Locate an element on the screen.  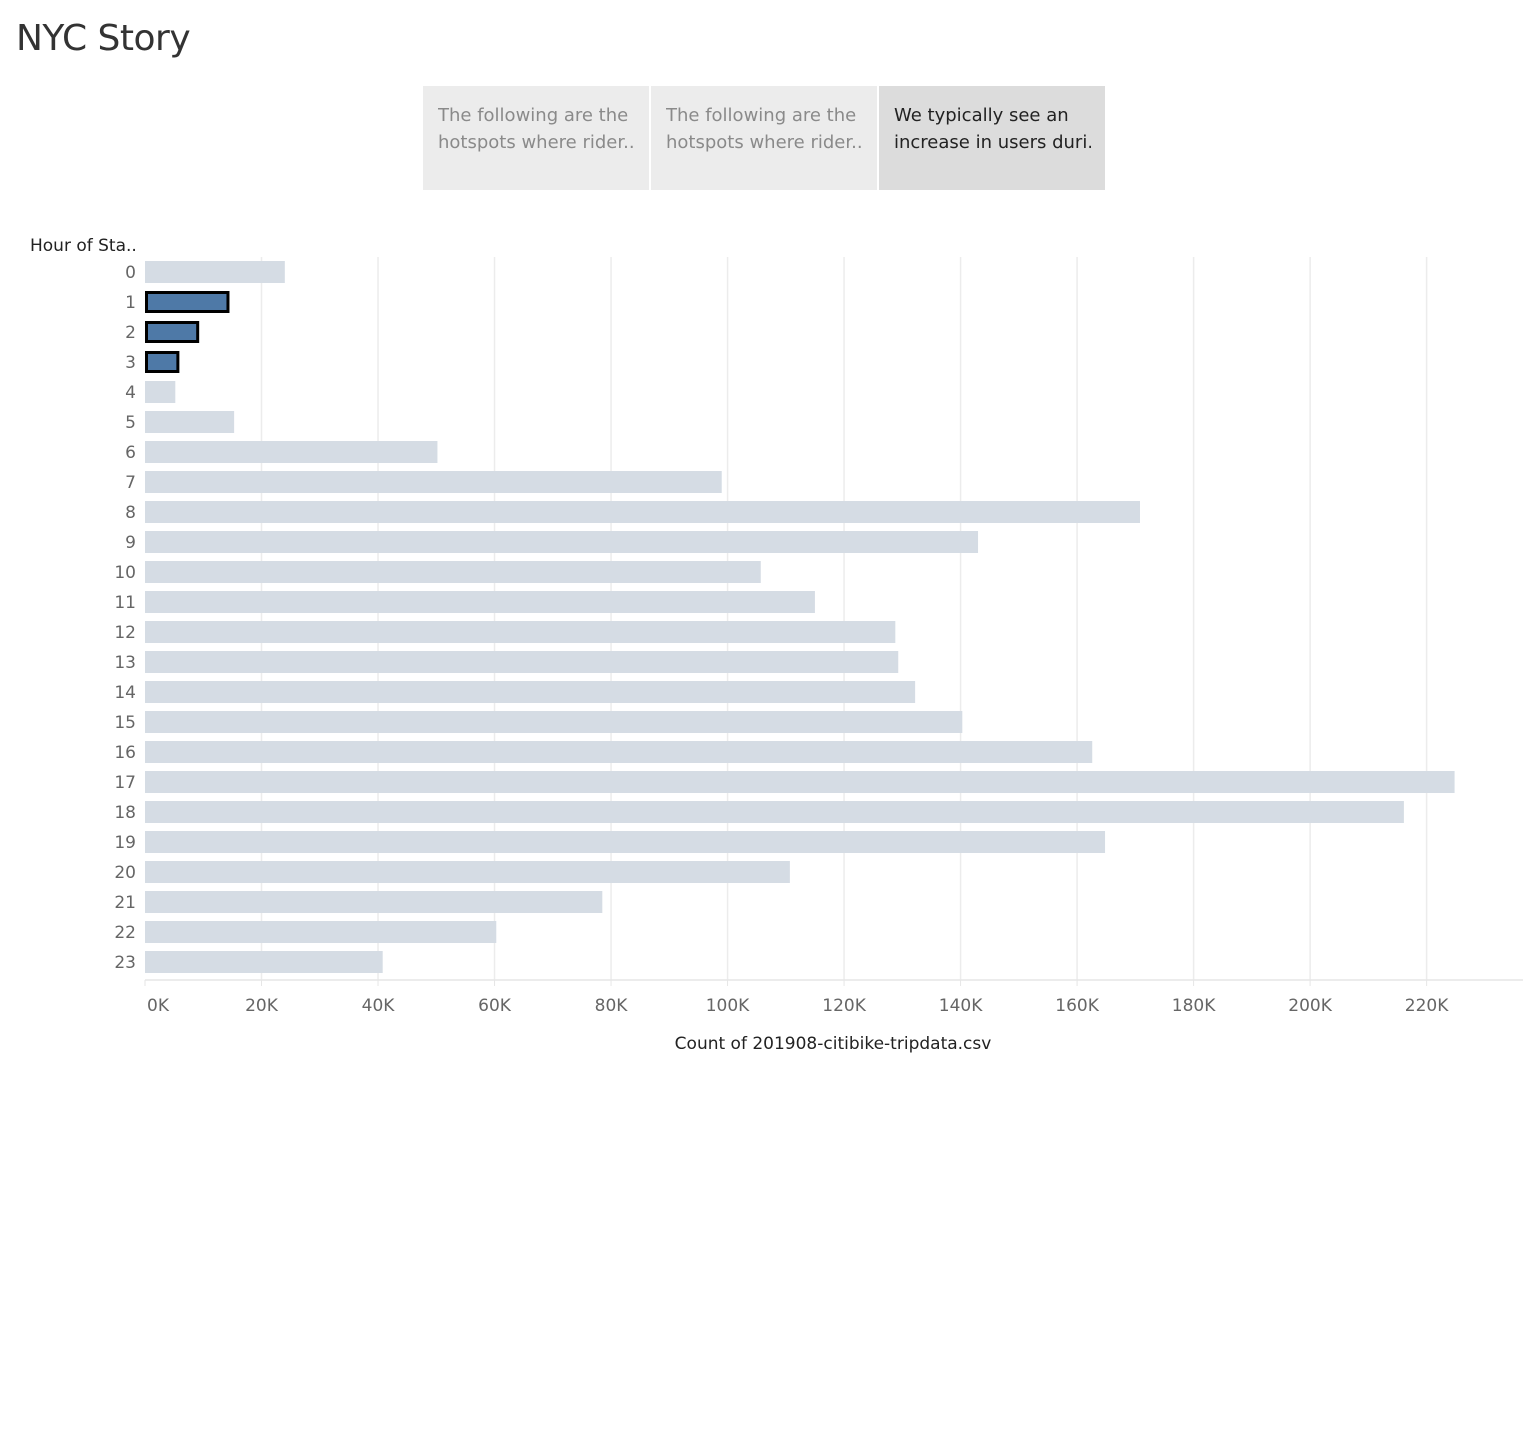
story-point-2-line-2: hotspots where rider.. is located at coordinates (764, 142).